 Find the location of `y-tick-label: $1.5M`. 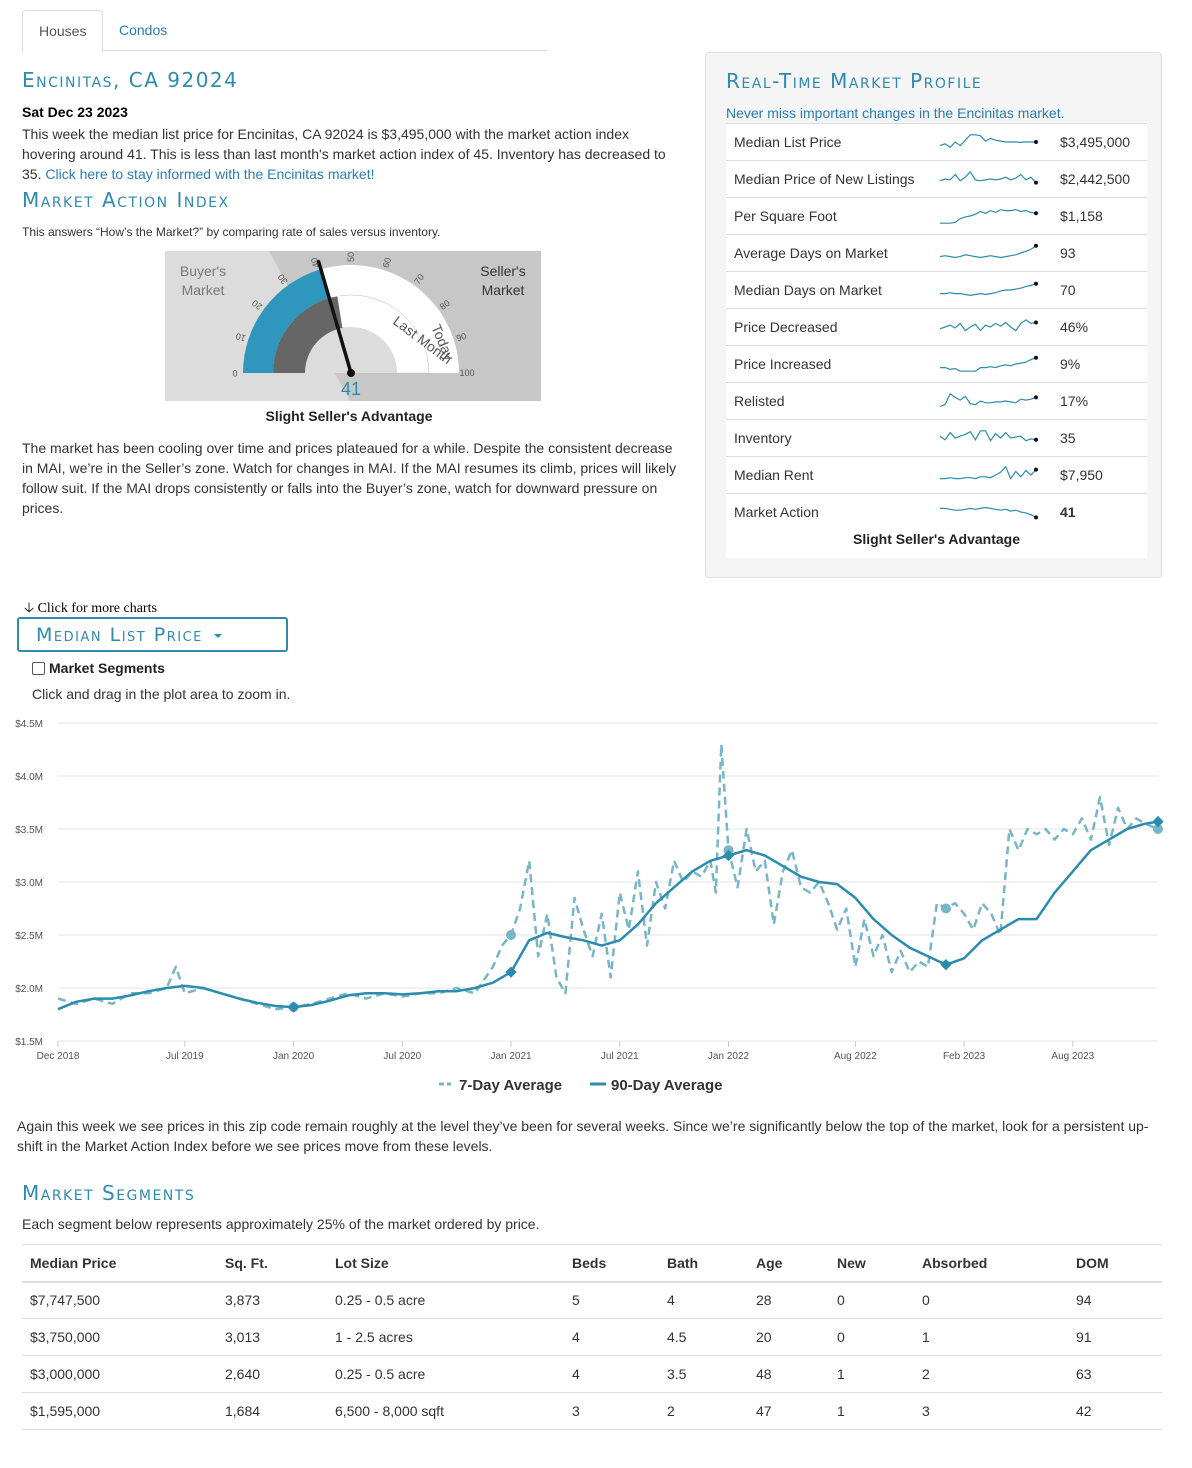

y-tick-label: $1.5M is located at coordinates (29, 1042).